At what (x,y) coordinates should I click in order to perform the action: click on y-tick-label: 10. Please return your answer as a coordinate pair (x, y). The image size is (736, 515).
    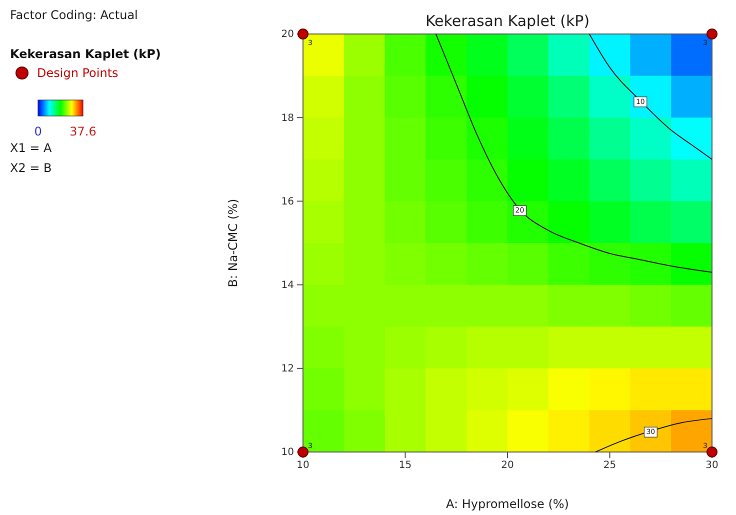
    Looking at the image, I should click on (287, 452).